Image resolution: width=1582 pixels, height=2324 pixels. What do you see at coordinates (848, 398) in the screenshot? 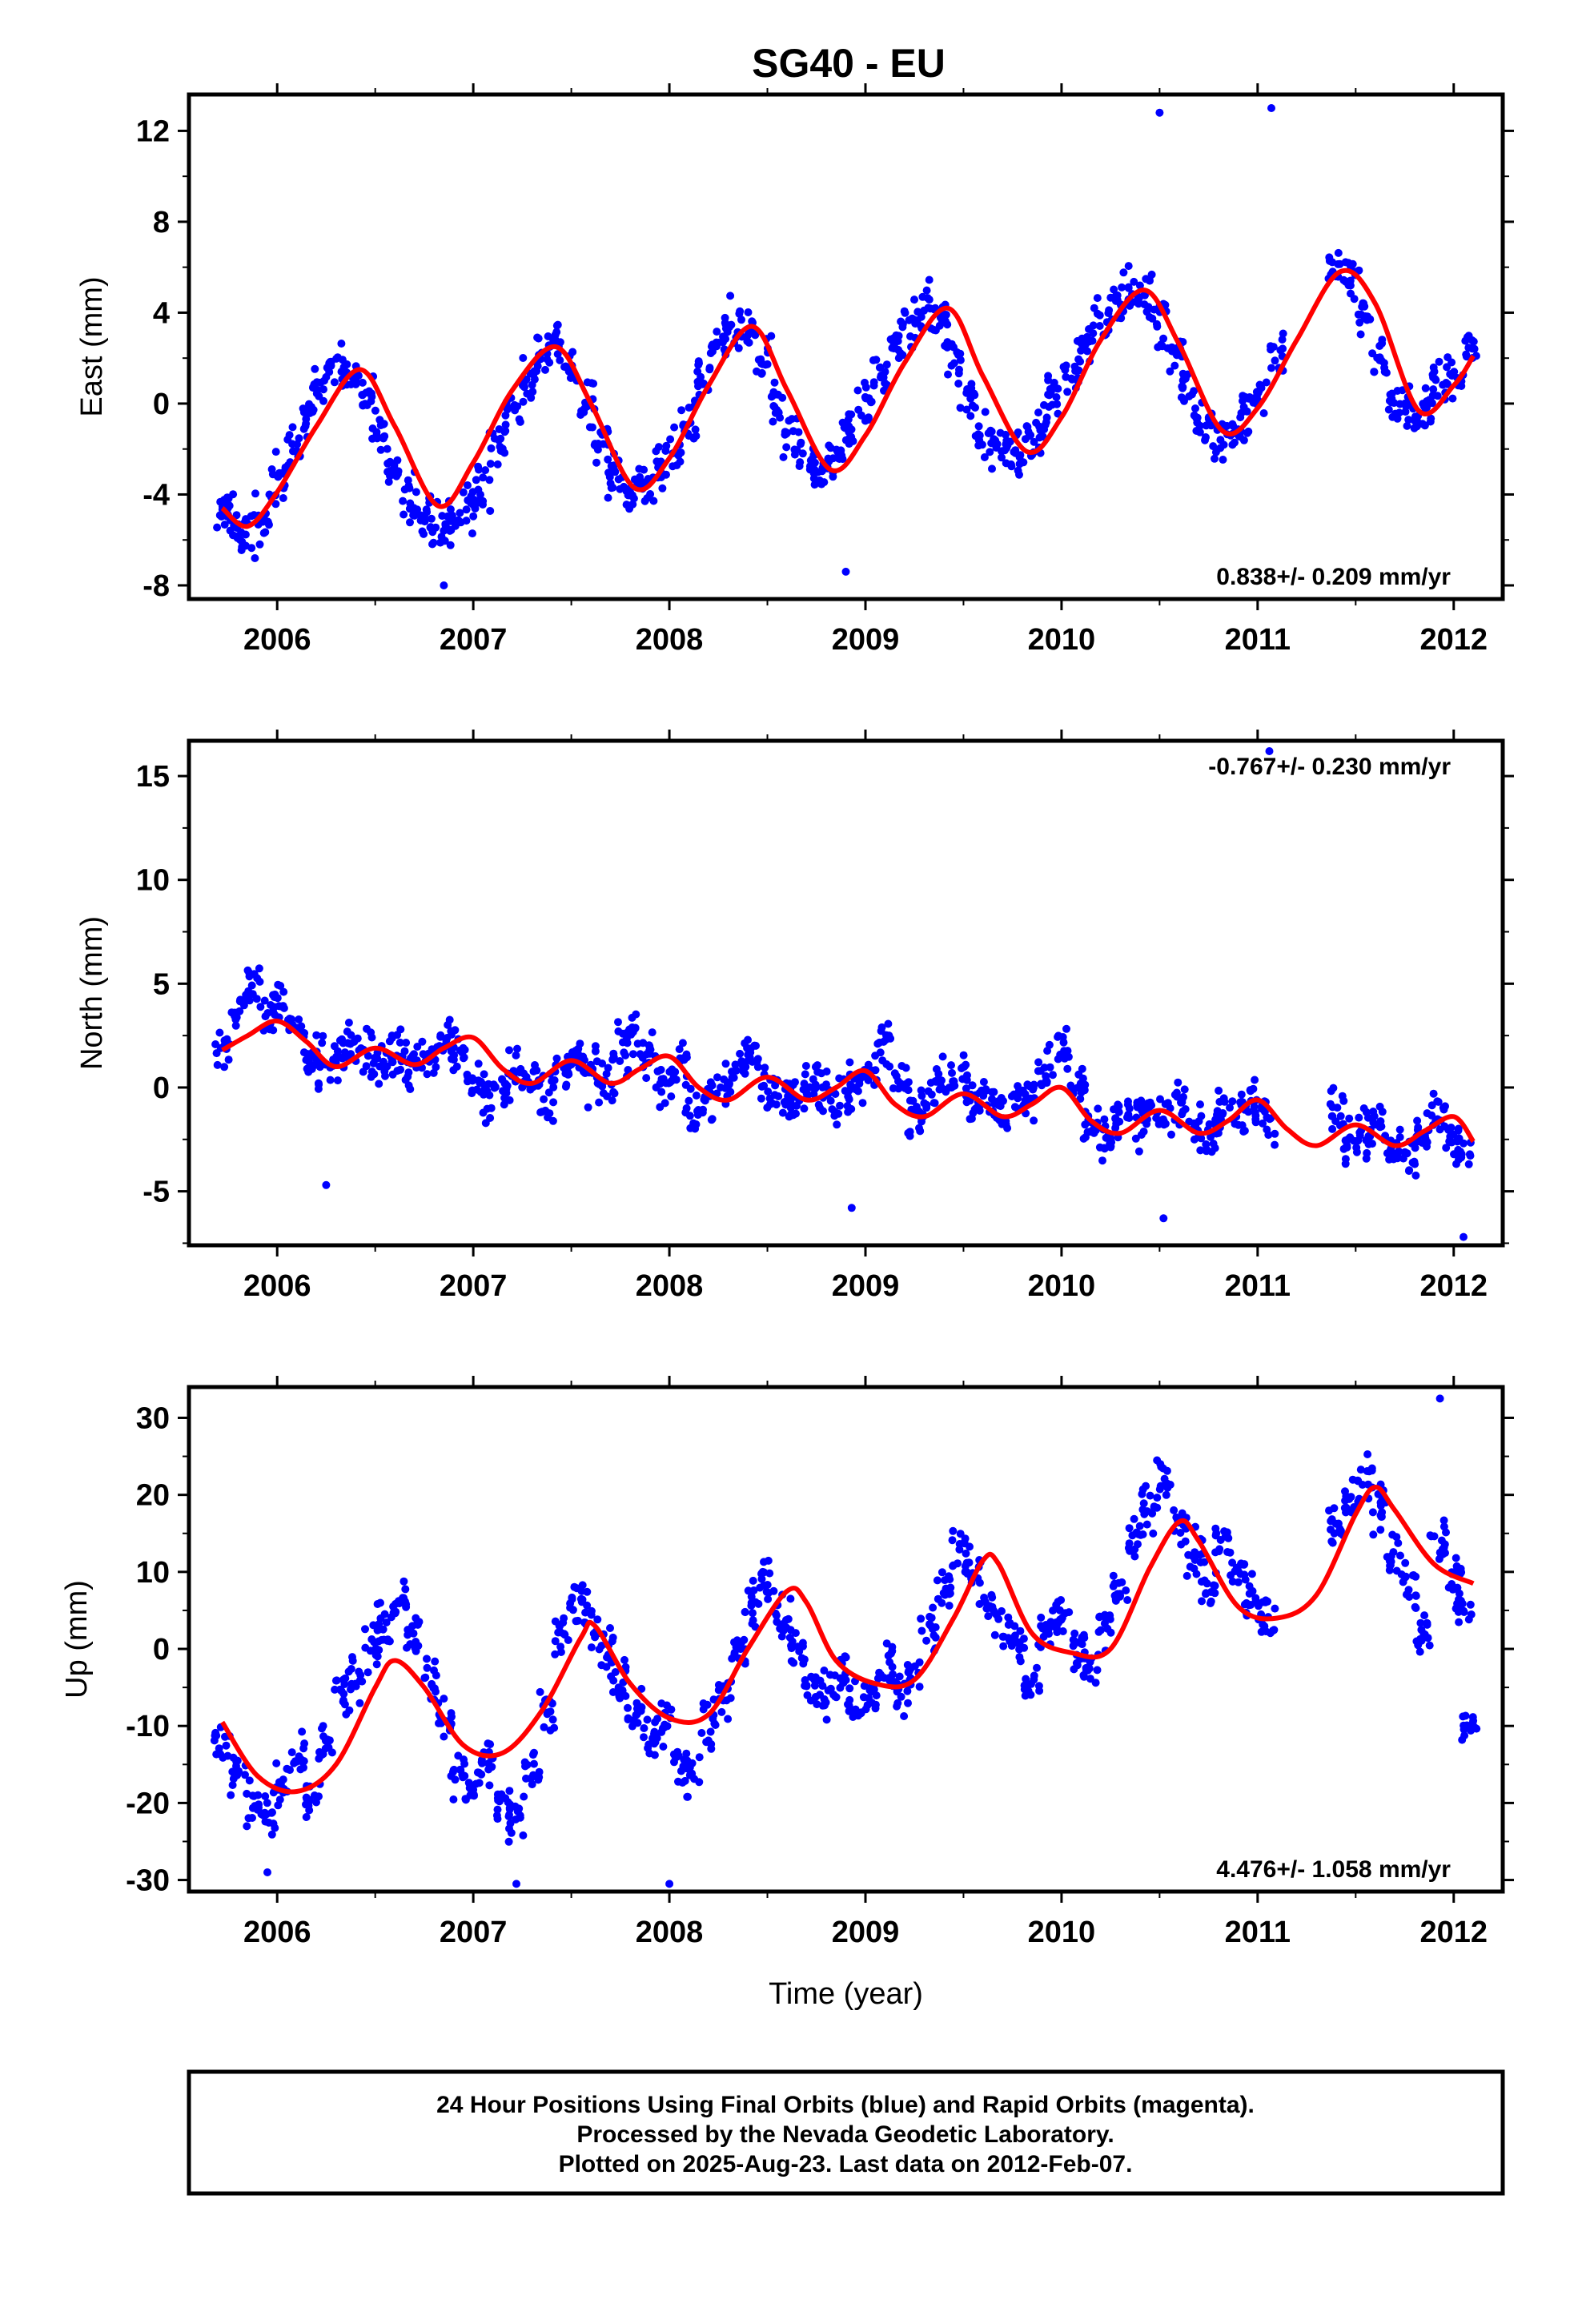
I see `fit-curve` at bounding box center [848, 398].